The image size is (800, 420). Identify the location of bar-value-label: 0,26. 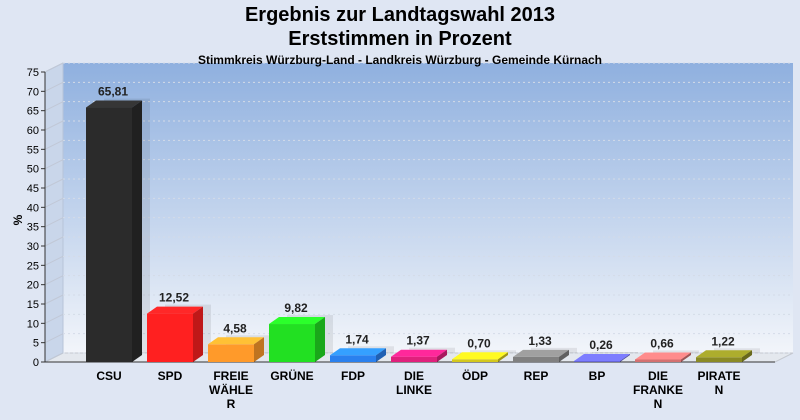
(601, 345).